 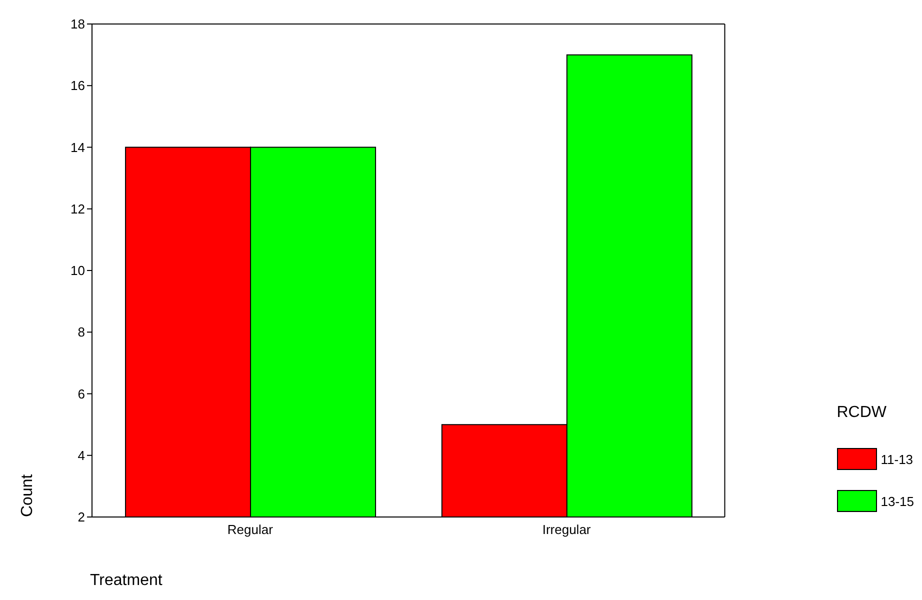 What do you see at coordinates (81, 332) in the screenshot?
I see `y-tick-label: 8` at bounding box center [81, 332].